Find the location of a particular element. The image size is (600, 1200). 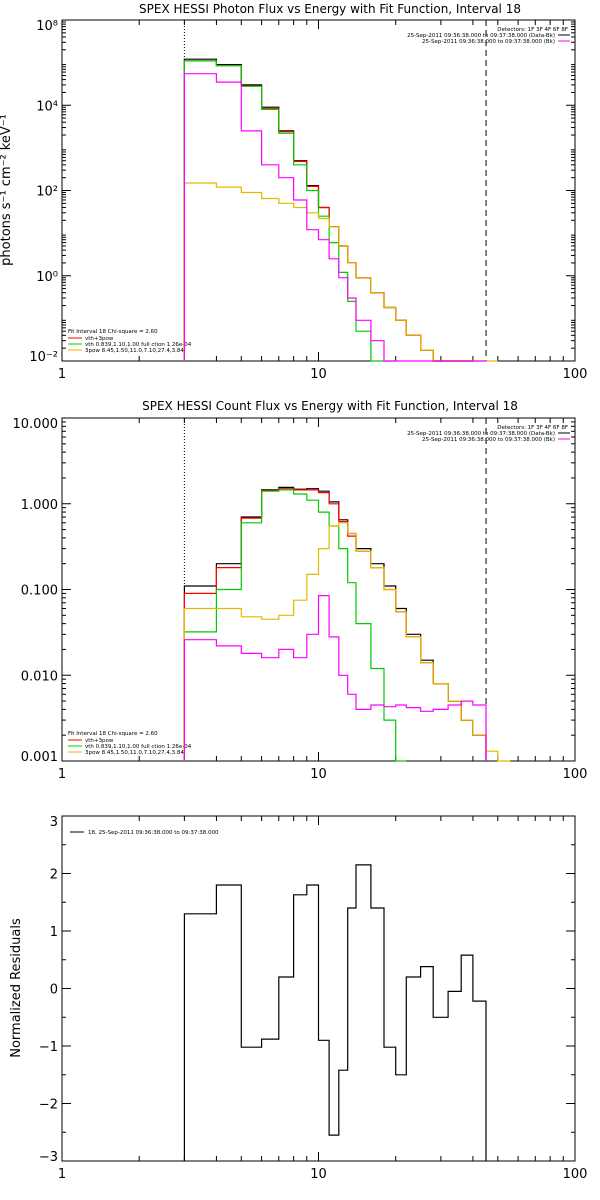

y-tick-label: 1.000 is located at coordinates (39, 505).